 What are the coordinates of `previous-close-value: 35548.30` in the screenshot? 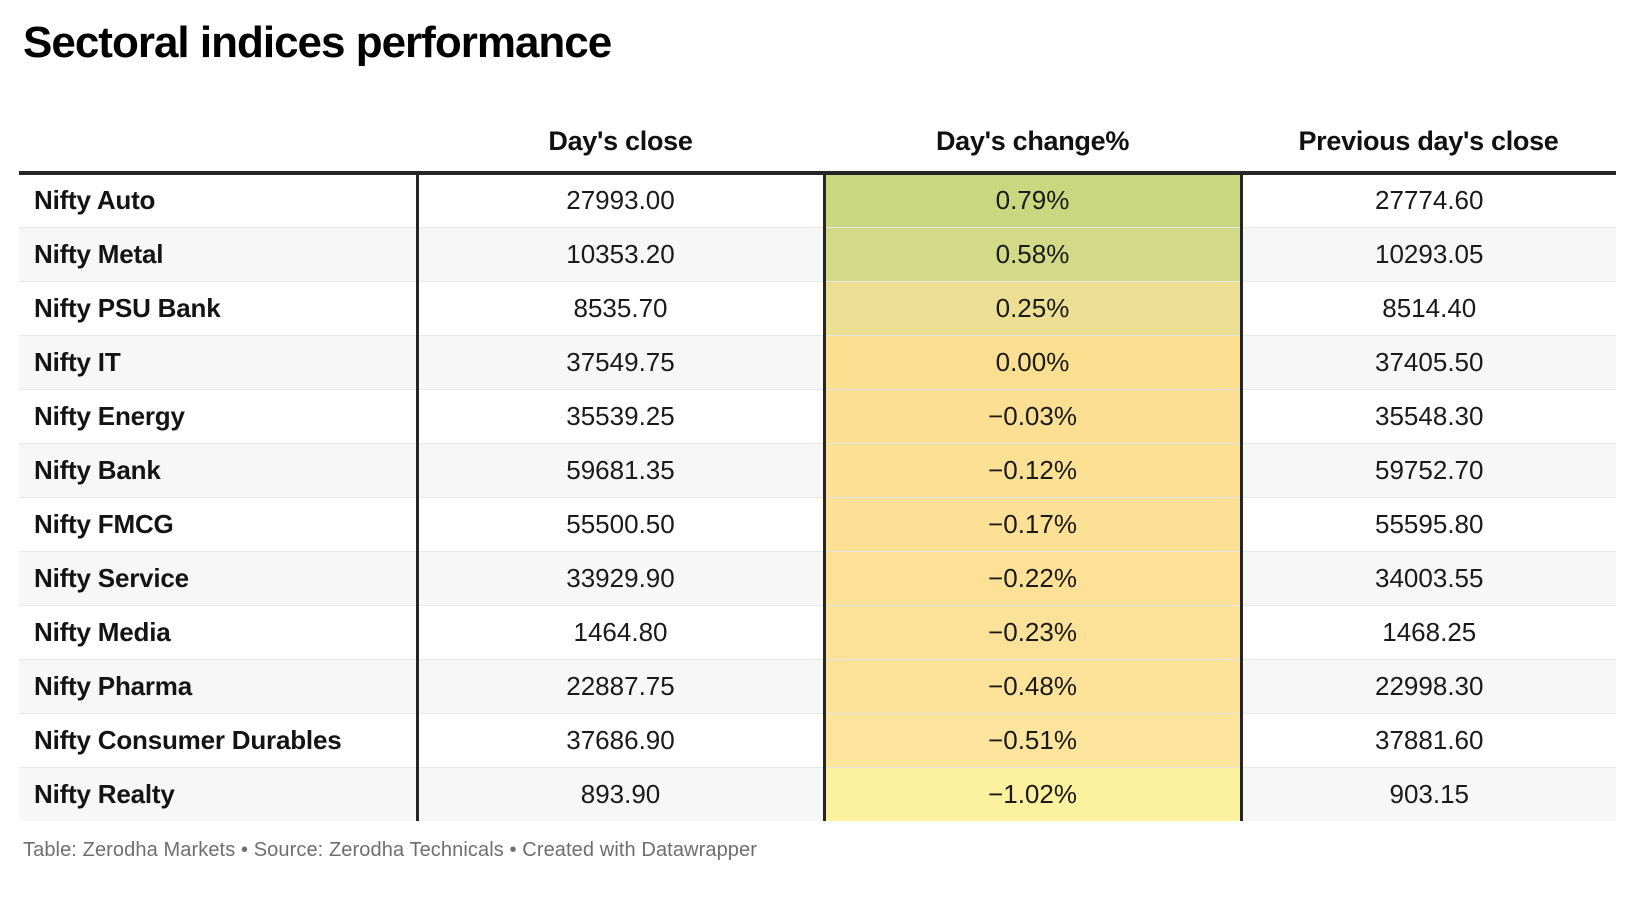 It's located at (1428, 415).